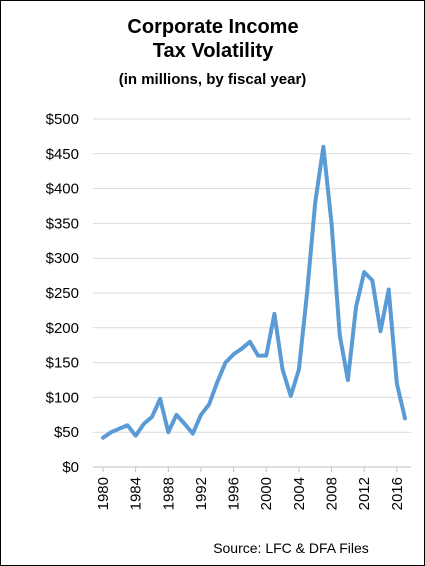 Image resolution: width=425 pixels, height=566 pixels. I want to click on source-note: Source: LFC & DFA Files, so click(291, 548).